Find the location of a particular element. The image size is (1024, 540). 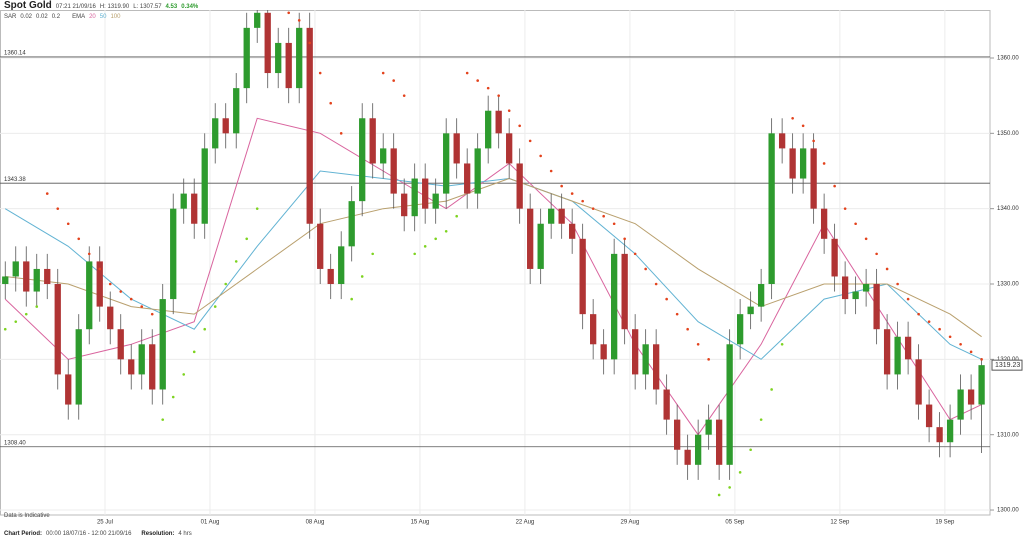

y-tick-label: 1360.00 is located at coordinates (1008, 59).